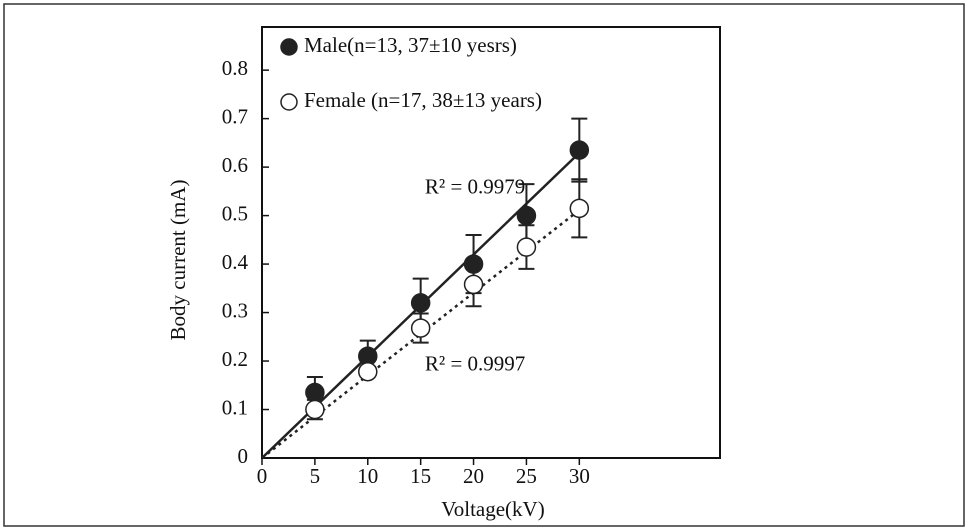  Describe the element at coordinates (473, 476) in the screenshot. I see `x-tick-label: 20` at that location.